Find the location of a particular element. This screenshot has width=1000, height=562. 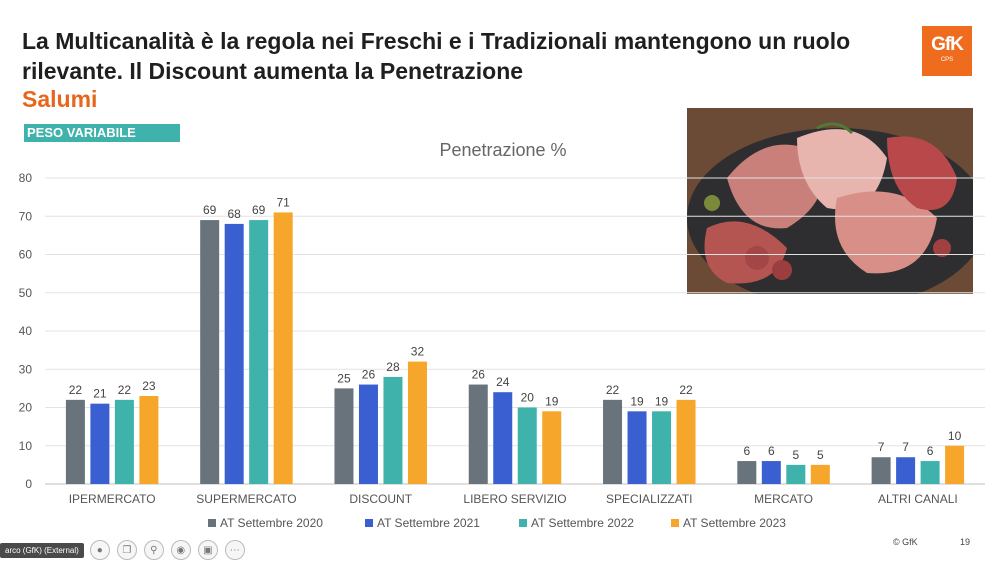

x-category-label: LIBERO SERVIZIO is located at coordinates (514, 499).